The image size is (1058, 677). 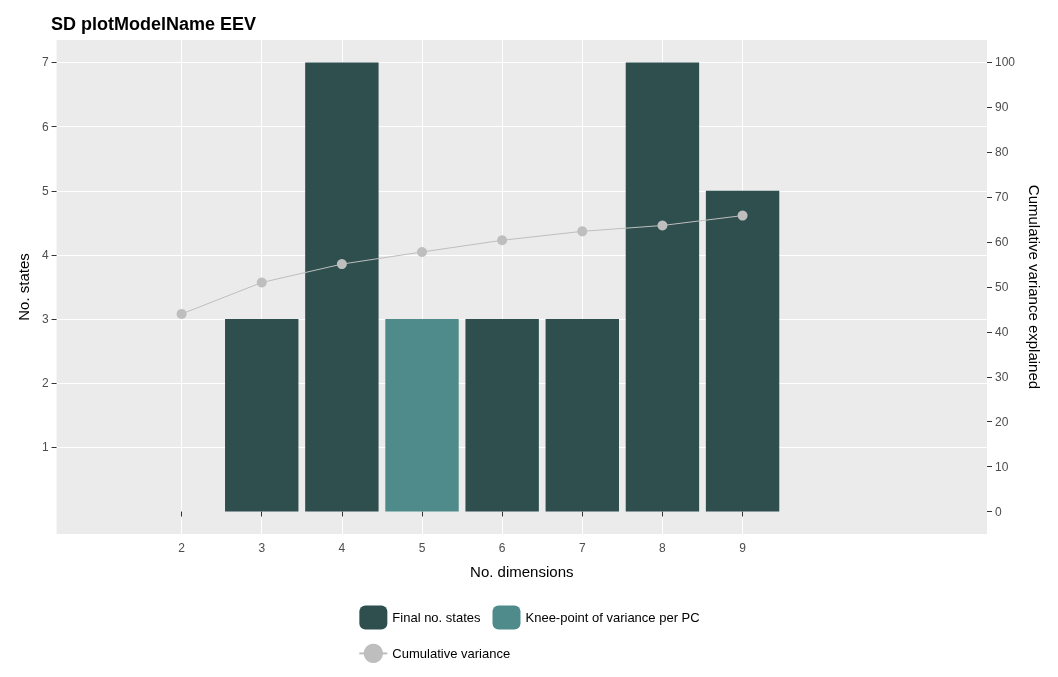 I want to click on y2-tick-label: 20, so click(x=1002, y=421).